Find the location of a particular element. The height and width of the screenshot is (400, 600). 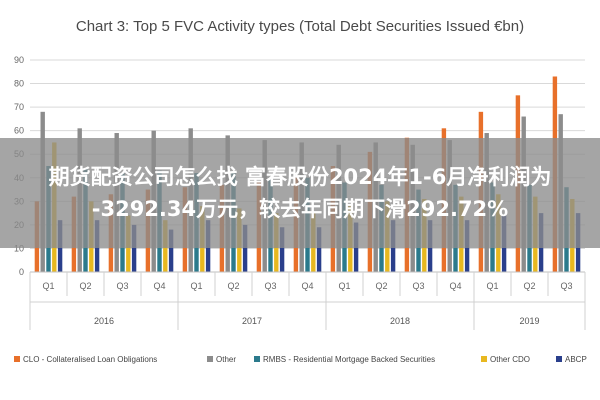

legend-label: ABCP is located at coordinates (576, 359).